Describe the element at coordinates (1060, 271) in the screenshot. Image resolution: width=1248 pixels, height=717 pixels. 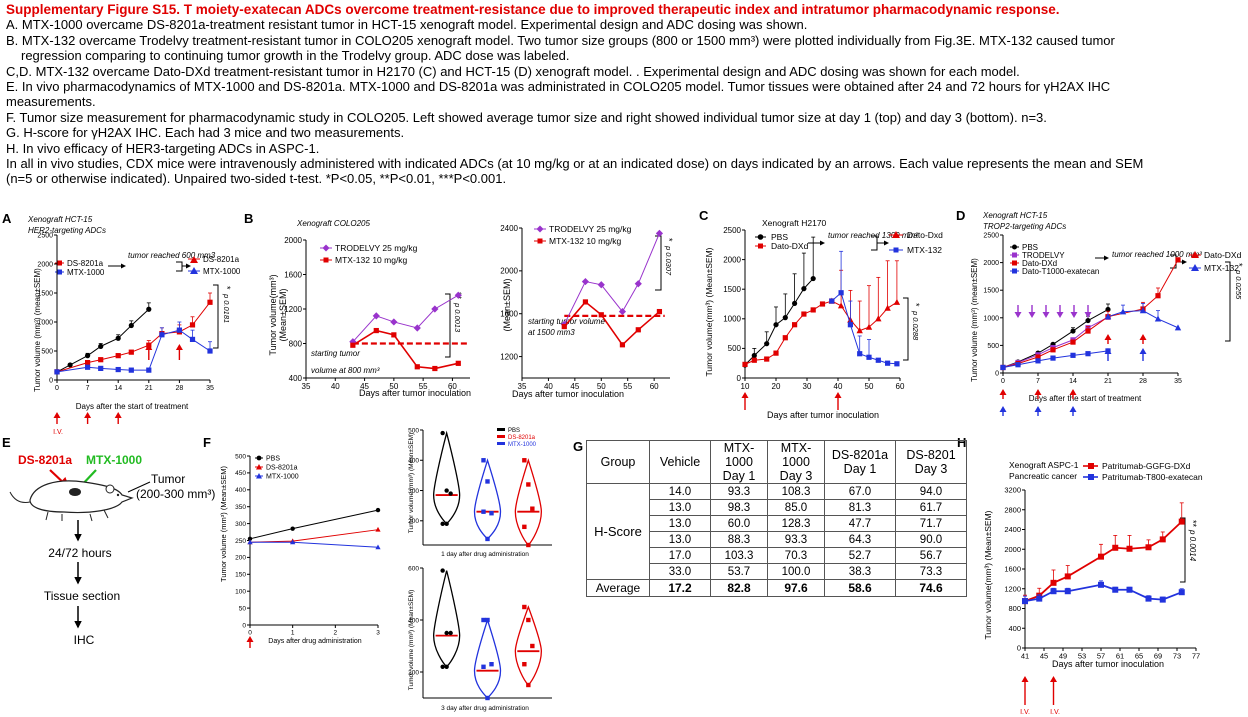
I see `panel-d-legend: Dato-T1000-exatecan` at that location.